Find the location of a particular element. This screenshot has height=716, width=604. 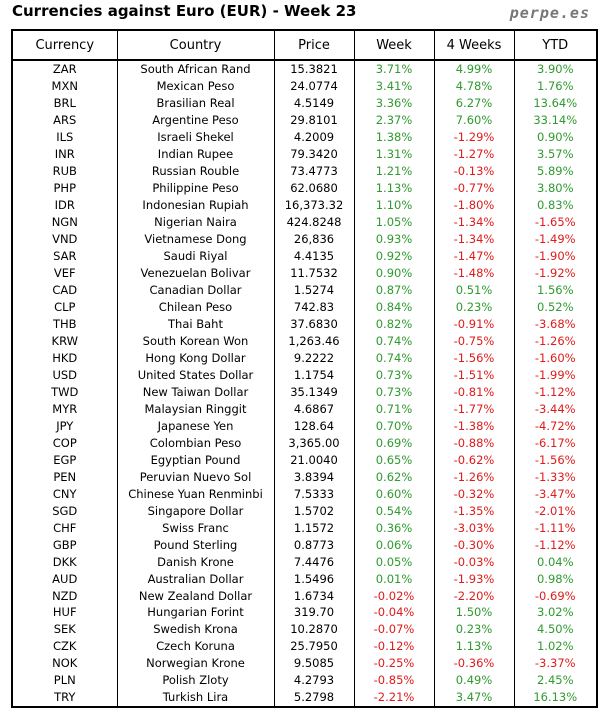

column-header-ytd: YTD is located at coordinates (555, 45).